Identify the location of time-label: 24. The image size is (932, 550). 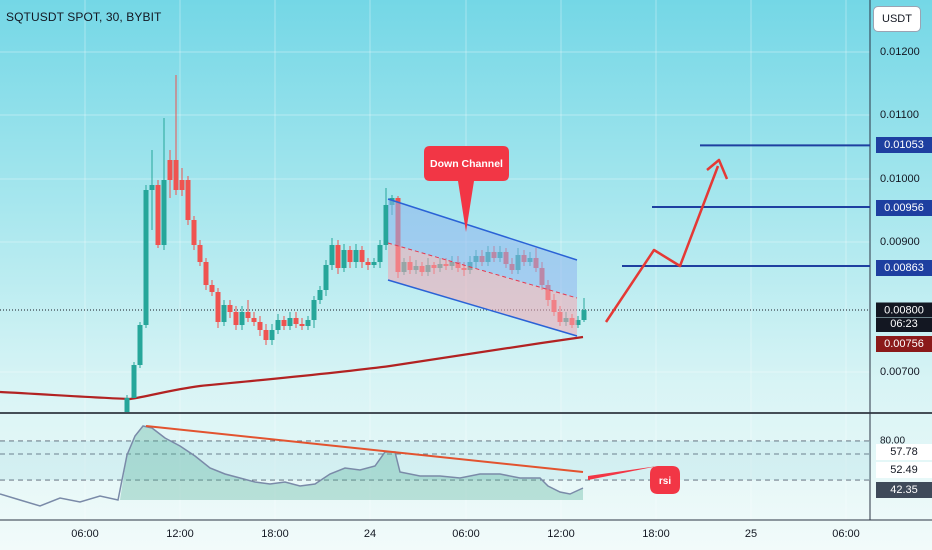
(370, 534).